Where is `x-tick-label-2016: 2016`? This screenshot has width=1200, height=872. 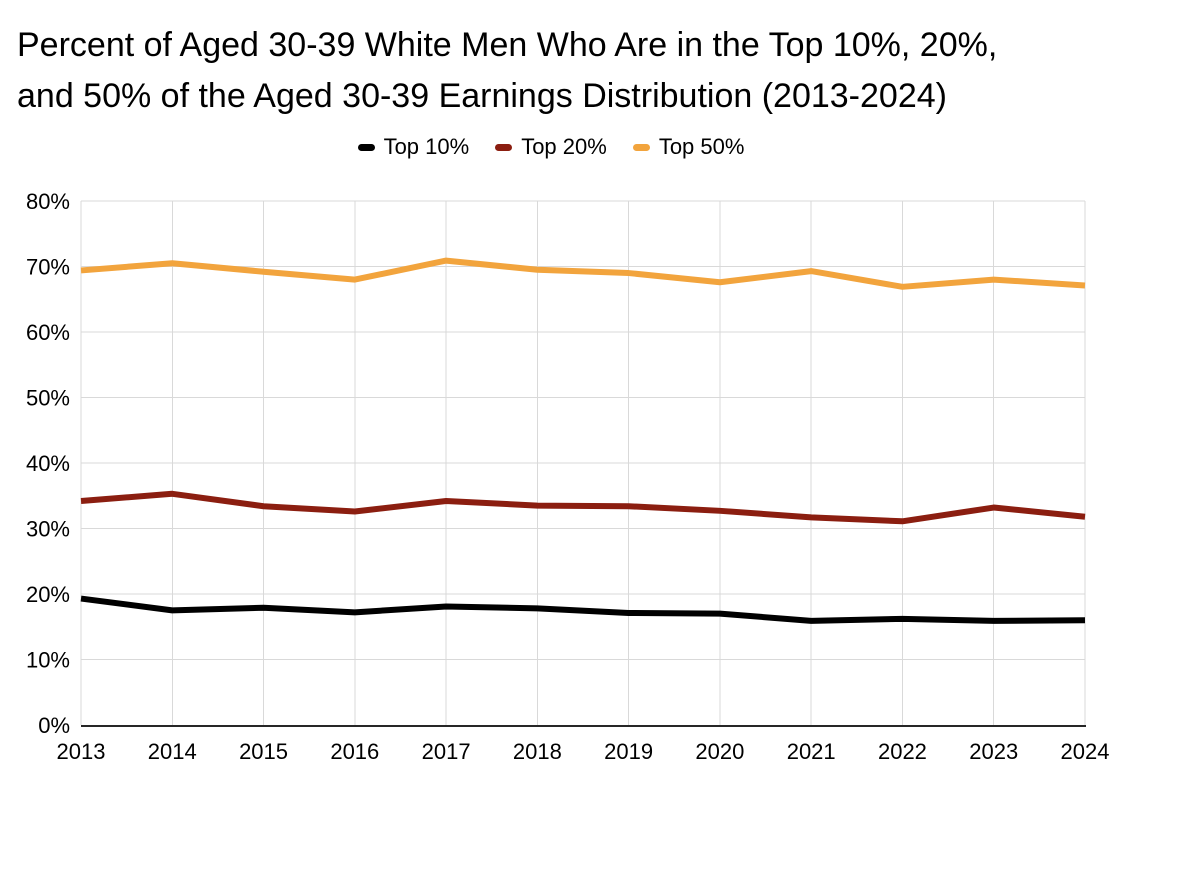
x-tick-label-2016: 2016 is located at coordinates (354, 751).